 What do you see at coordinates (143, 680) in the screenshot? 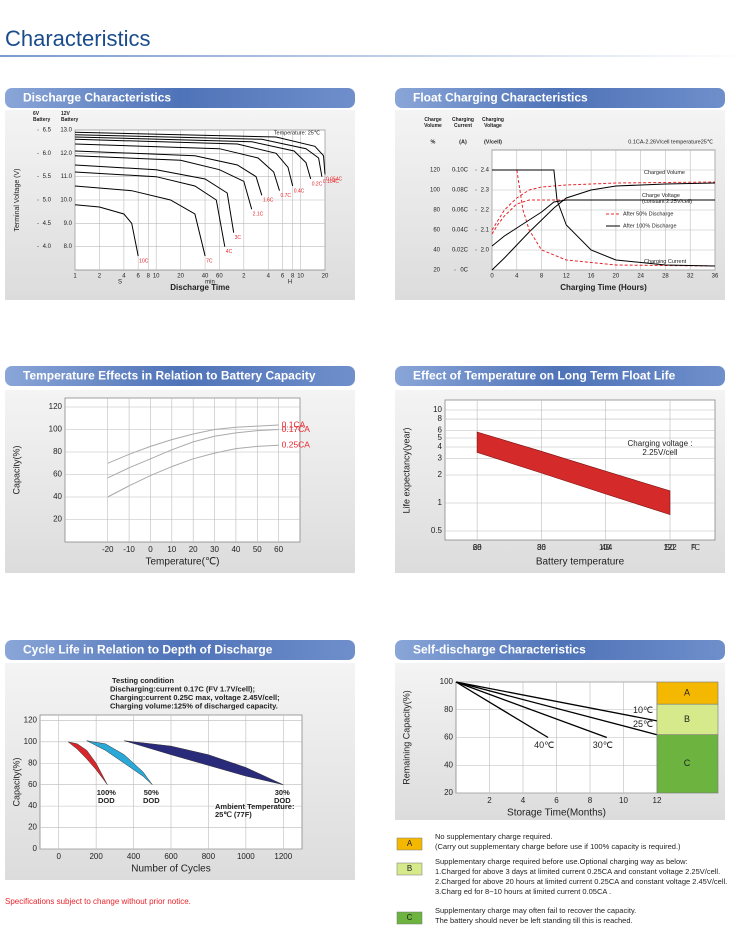
I see `test-condition: Testing condition` at bounding box center [143, 680].